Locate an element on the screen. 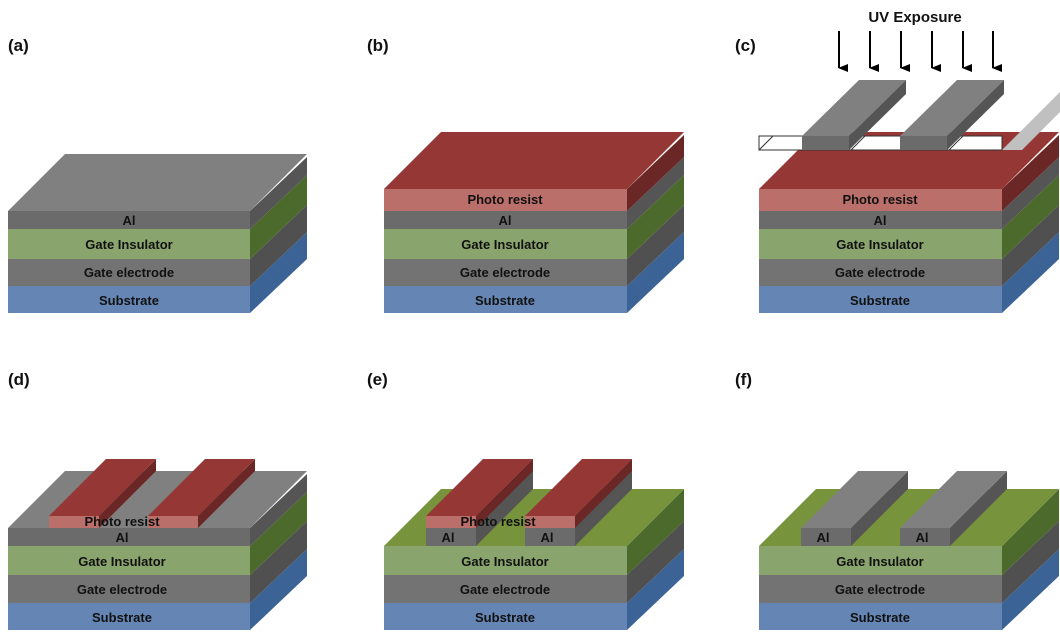 The image size is (1060, 632). panel-label-f: (f) is located at coordinates (743, 379).